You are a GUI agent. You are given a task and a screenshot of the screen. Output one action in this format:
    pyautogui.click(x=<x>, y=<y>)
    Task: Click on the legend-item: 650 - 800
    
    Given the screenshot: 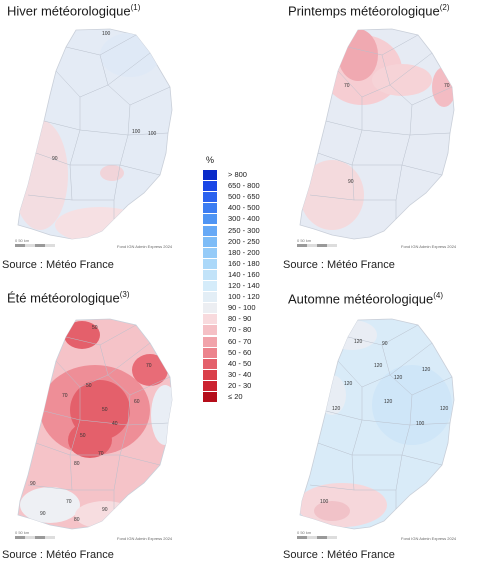 What is the action you would take?
    pyautogui.click(x=243, y=186)
    